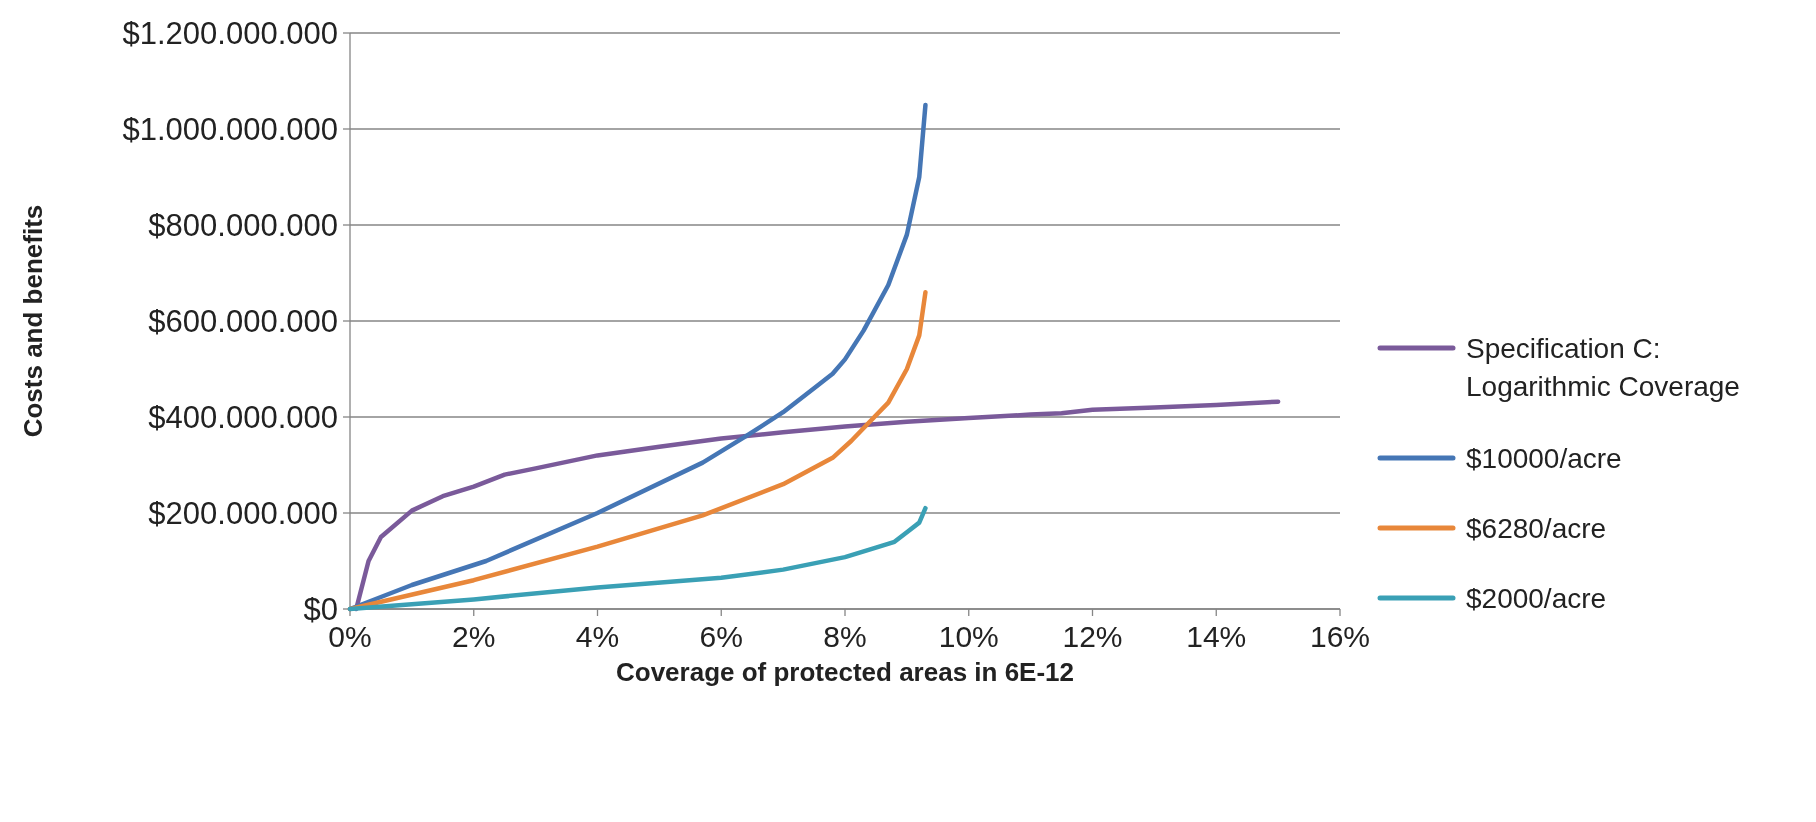 Image resolution: width=1816 pixels, height=822 pixels. Describe the element at coordinates (1536, 528) in the screenshot. I see `legend-label: $6280/acre` at that location.